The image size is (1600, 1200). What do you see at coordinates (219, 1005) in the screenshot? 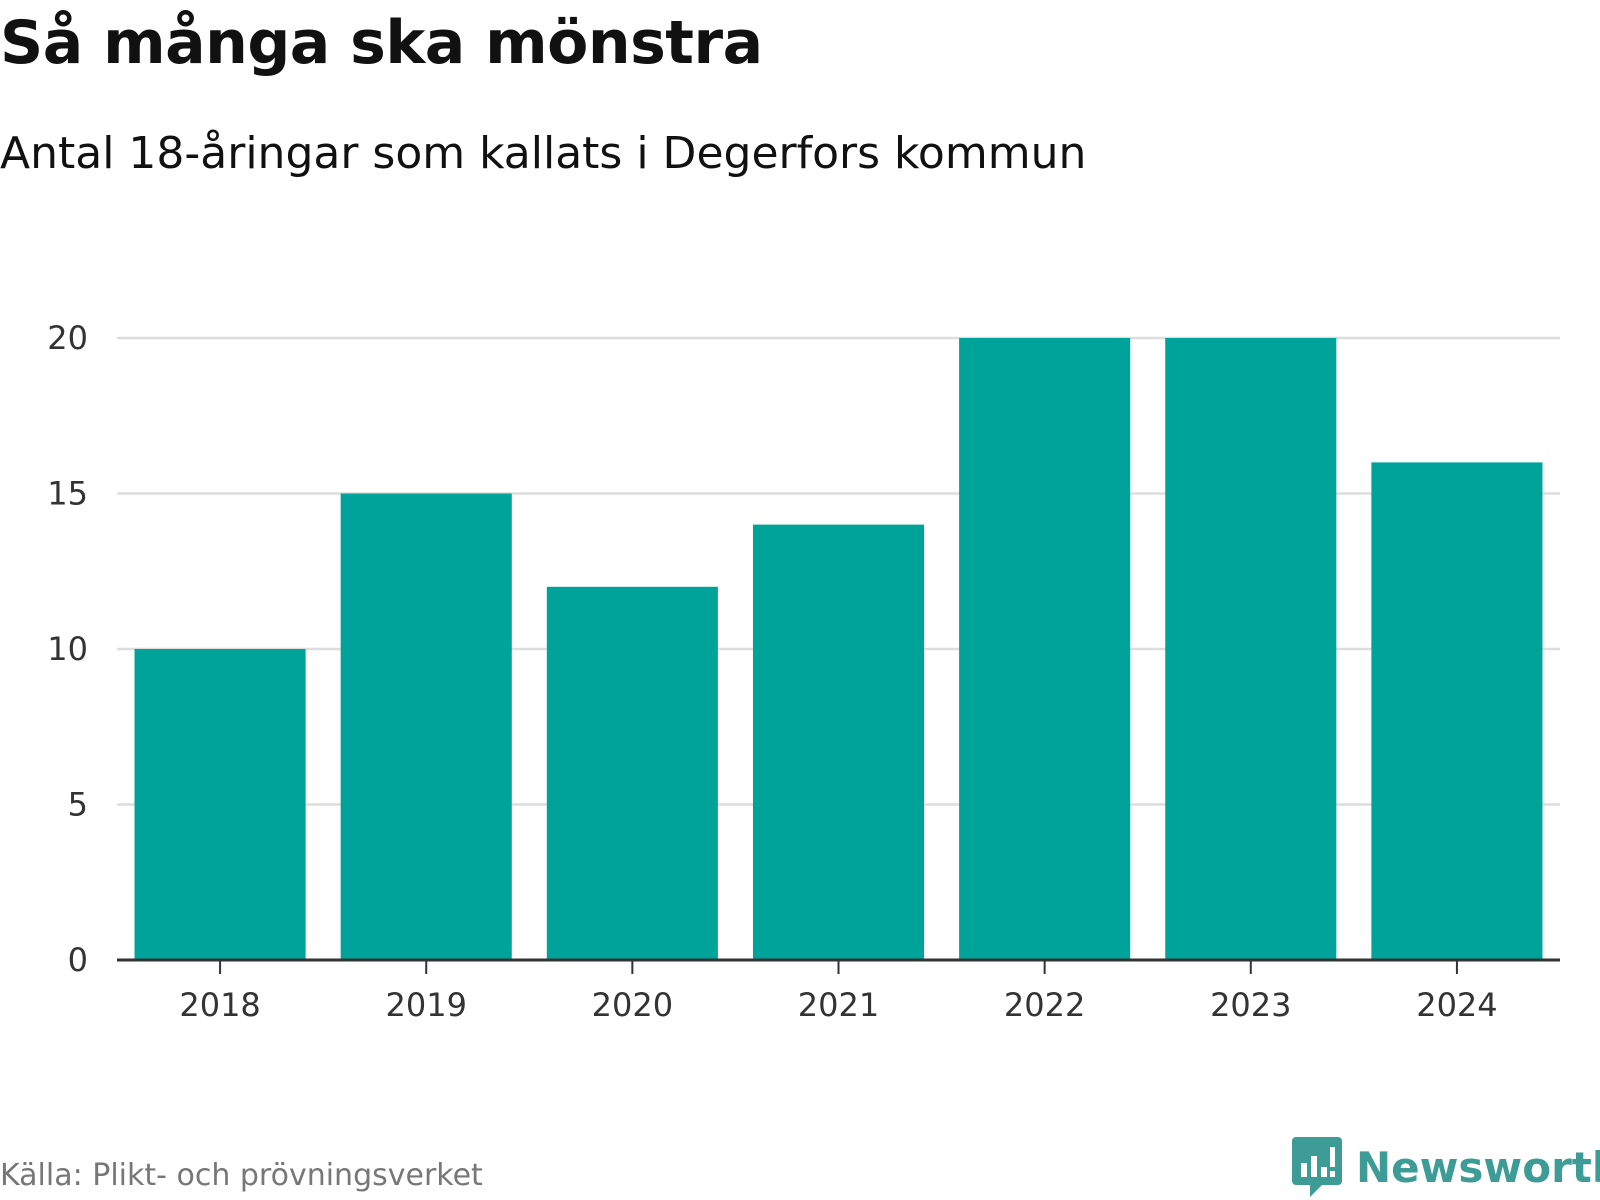
I see `x-tick-label-2018: 2018` at bounding box center [219, 1005].